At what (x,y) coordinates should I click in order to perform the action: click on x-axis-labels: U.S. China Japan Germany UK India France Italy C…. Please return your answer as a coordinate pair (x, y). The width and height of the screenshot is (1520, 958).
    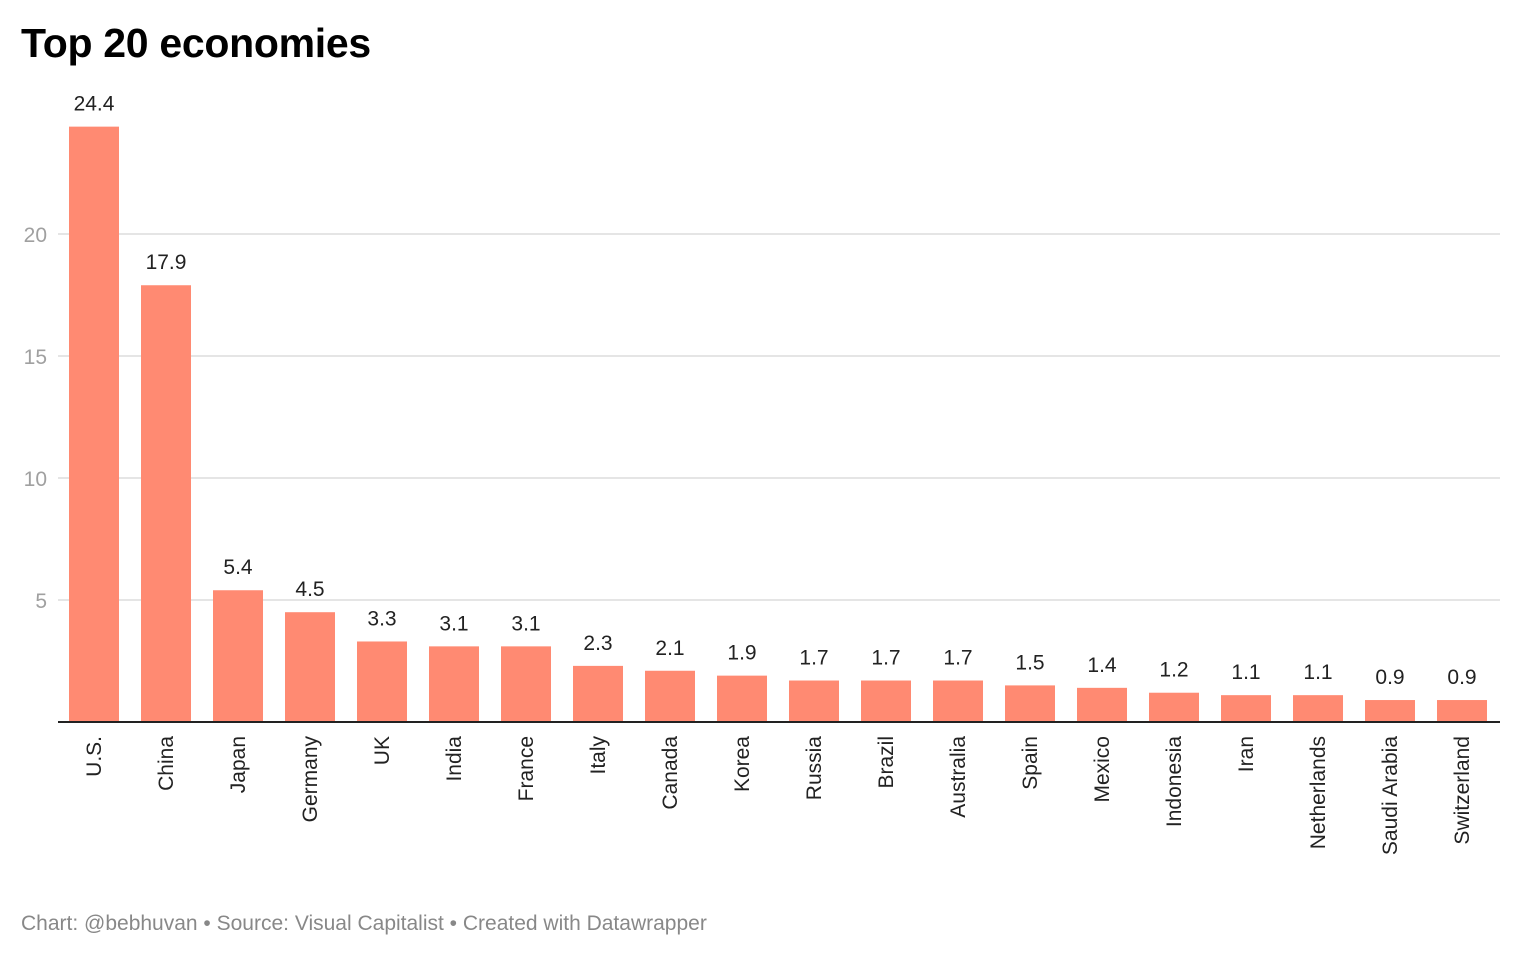
    Looking at the image, I should click on (778, 796).